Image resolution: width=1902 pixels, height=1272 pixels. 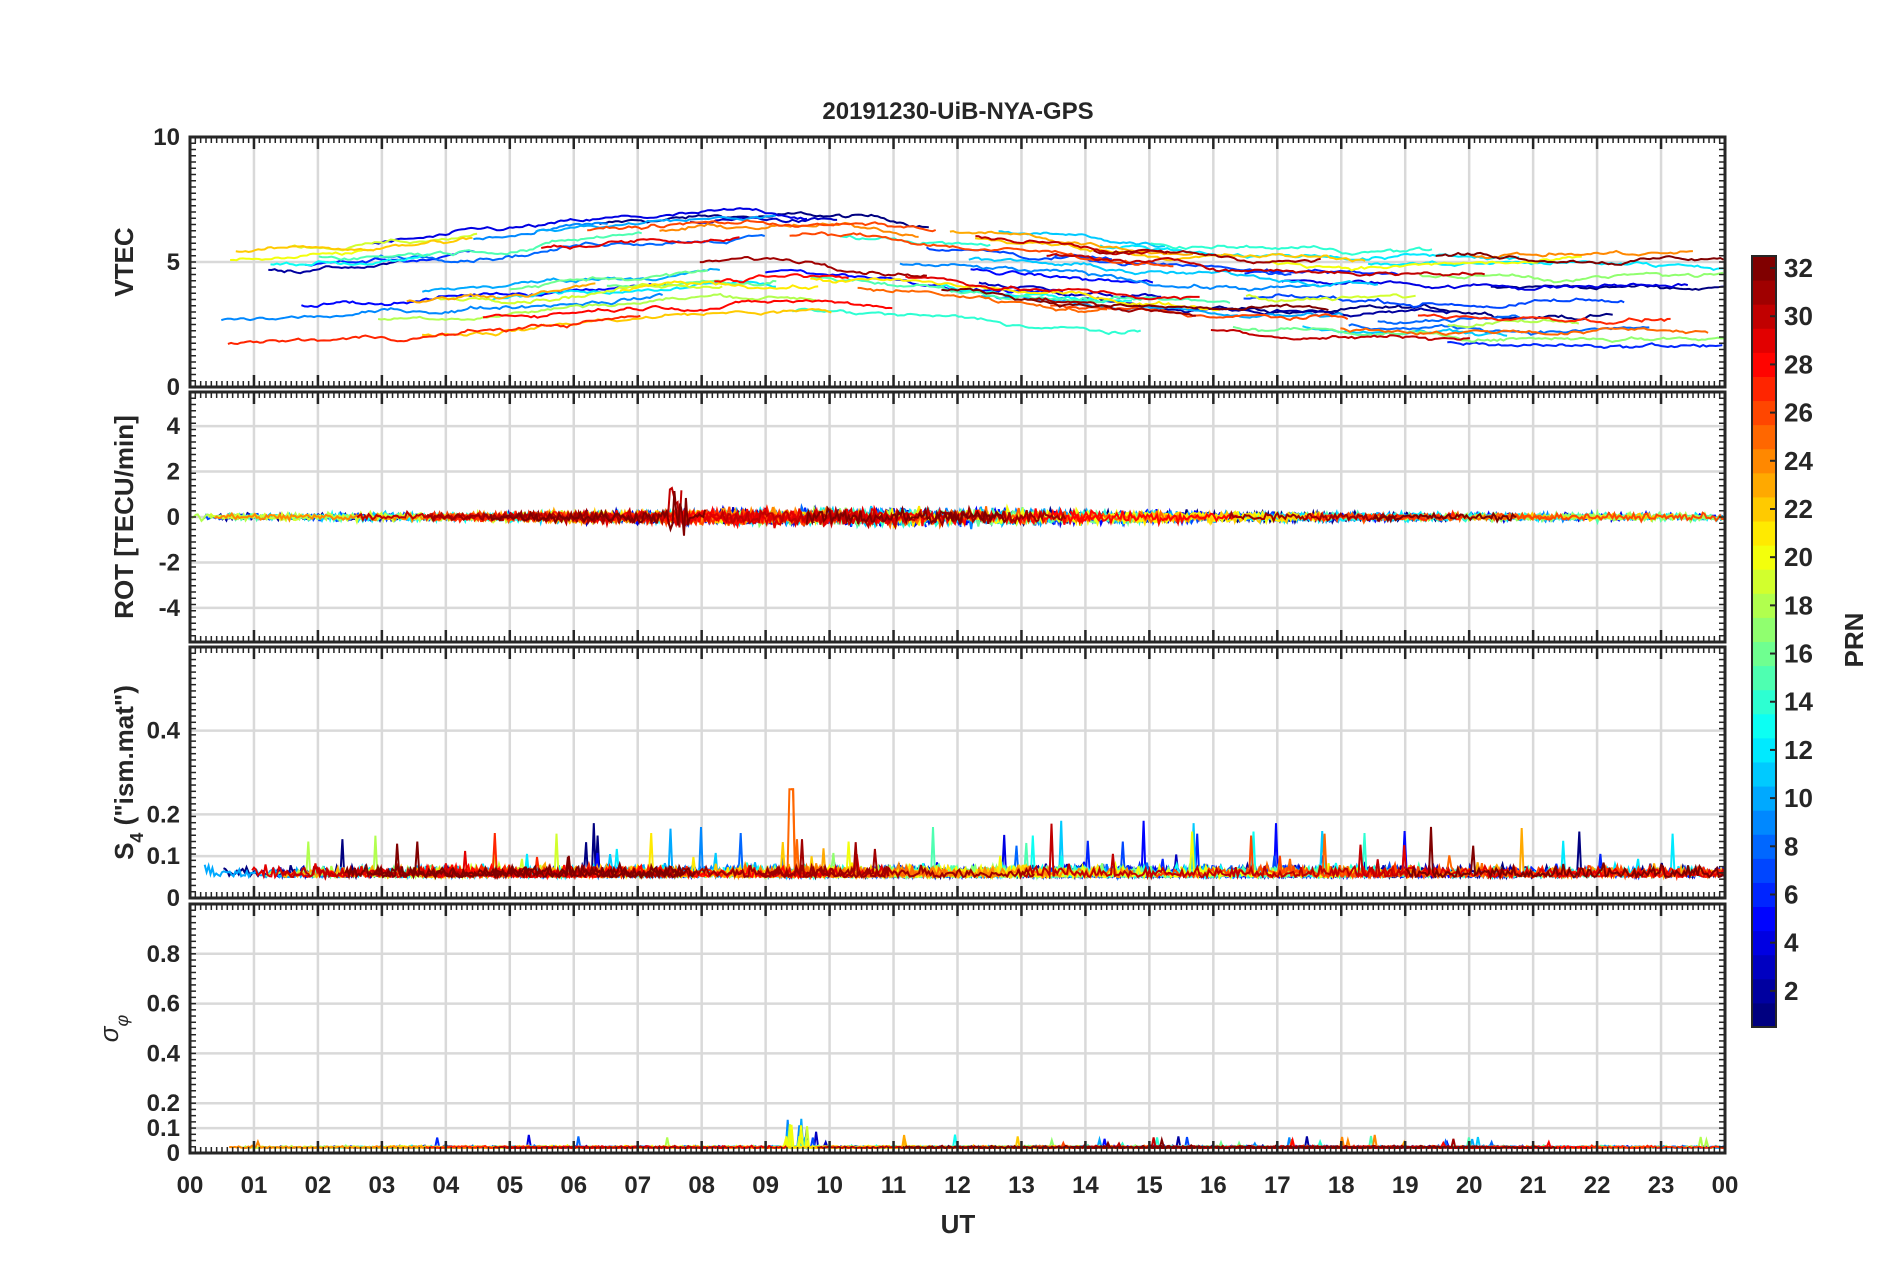 I want to click on colorbar-tick-label: 12, so click(x=1798, y=750).